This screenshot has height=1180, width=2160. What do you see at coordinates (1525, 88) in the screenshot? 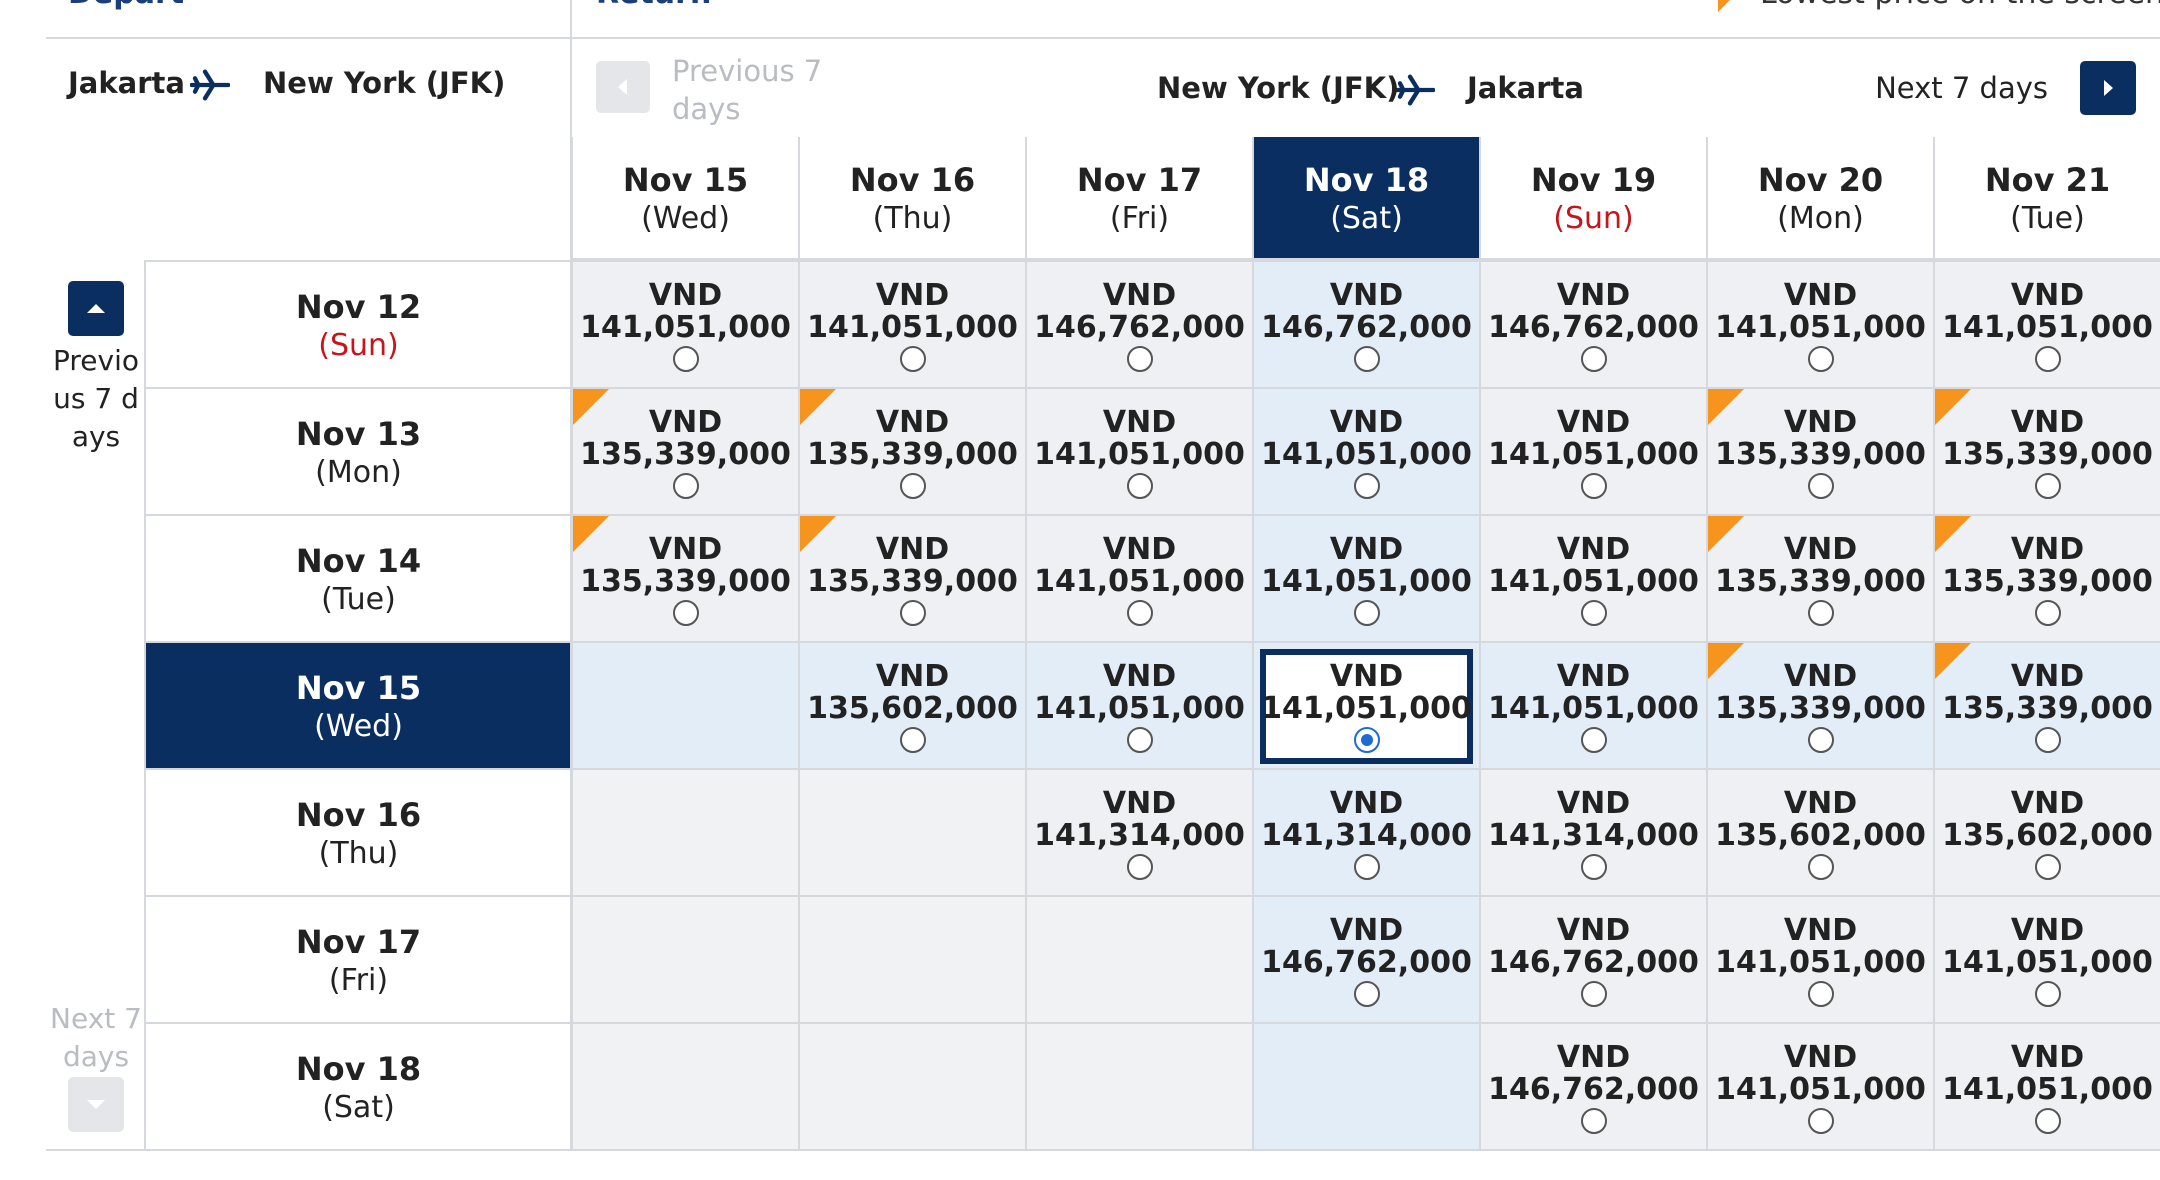
I see `route-to: Jakarta` at bounding box center [1525, 88].